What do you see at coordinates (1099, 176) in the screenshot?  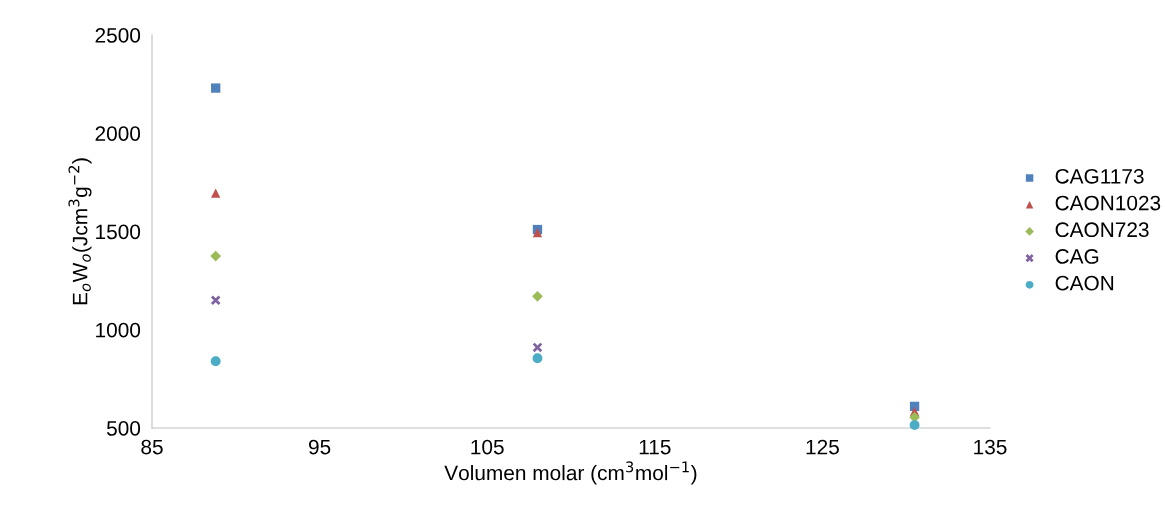 I see `legend-label: CAG1173` at bounding box center [1099, 176].